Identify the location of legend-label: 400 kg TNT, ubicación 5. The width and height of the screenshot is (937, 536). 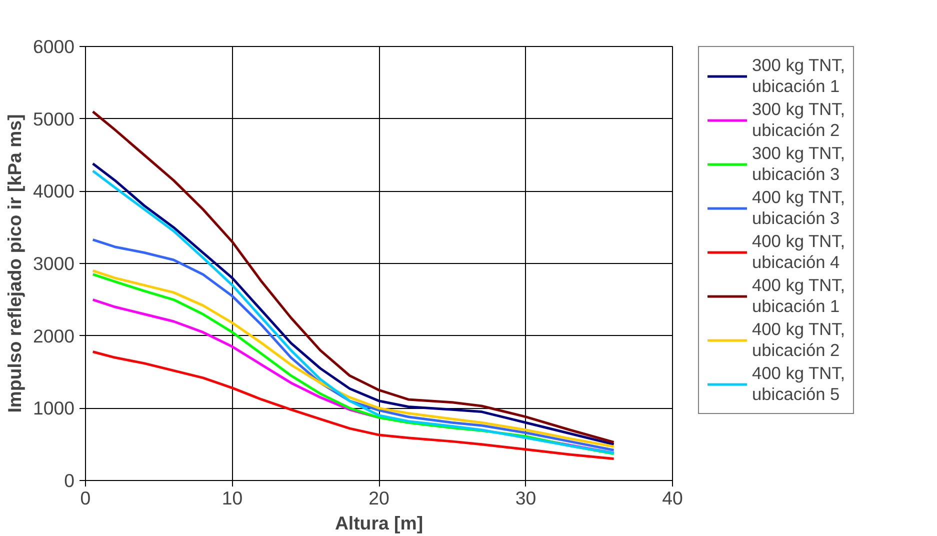
(799, 384).